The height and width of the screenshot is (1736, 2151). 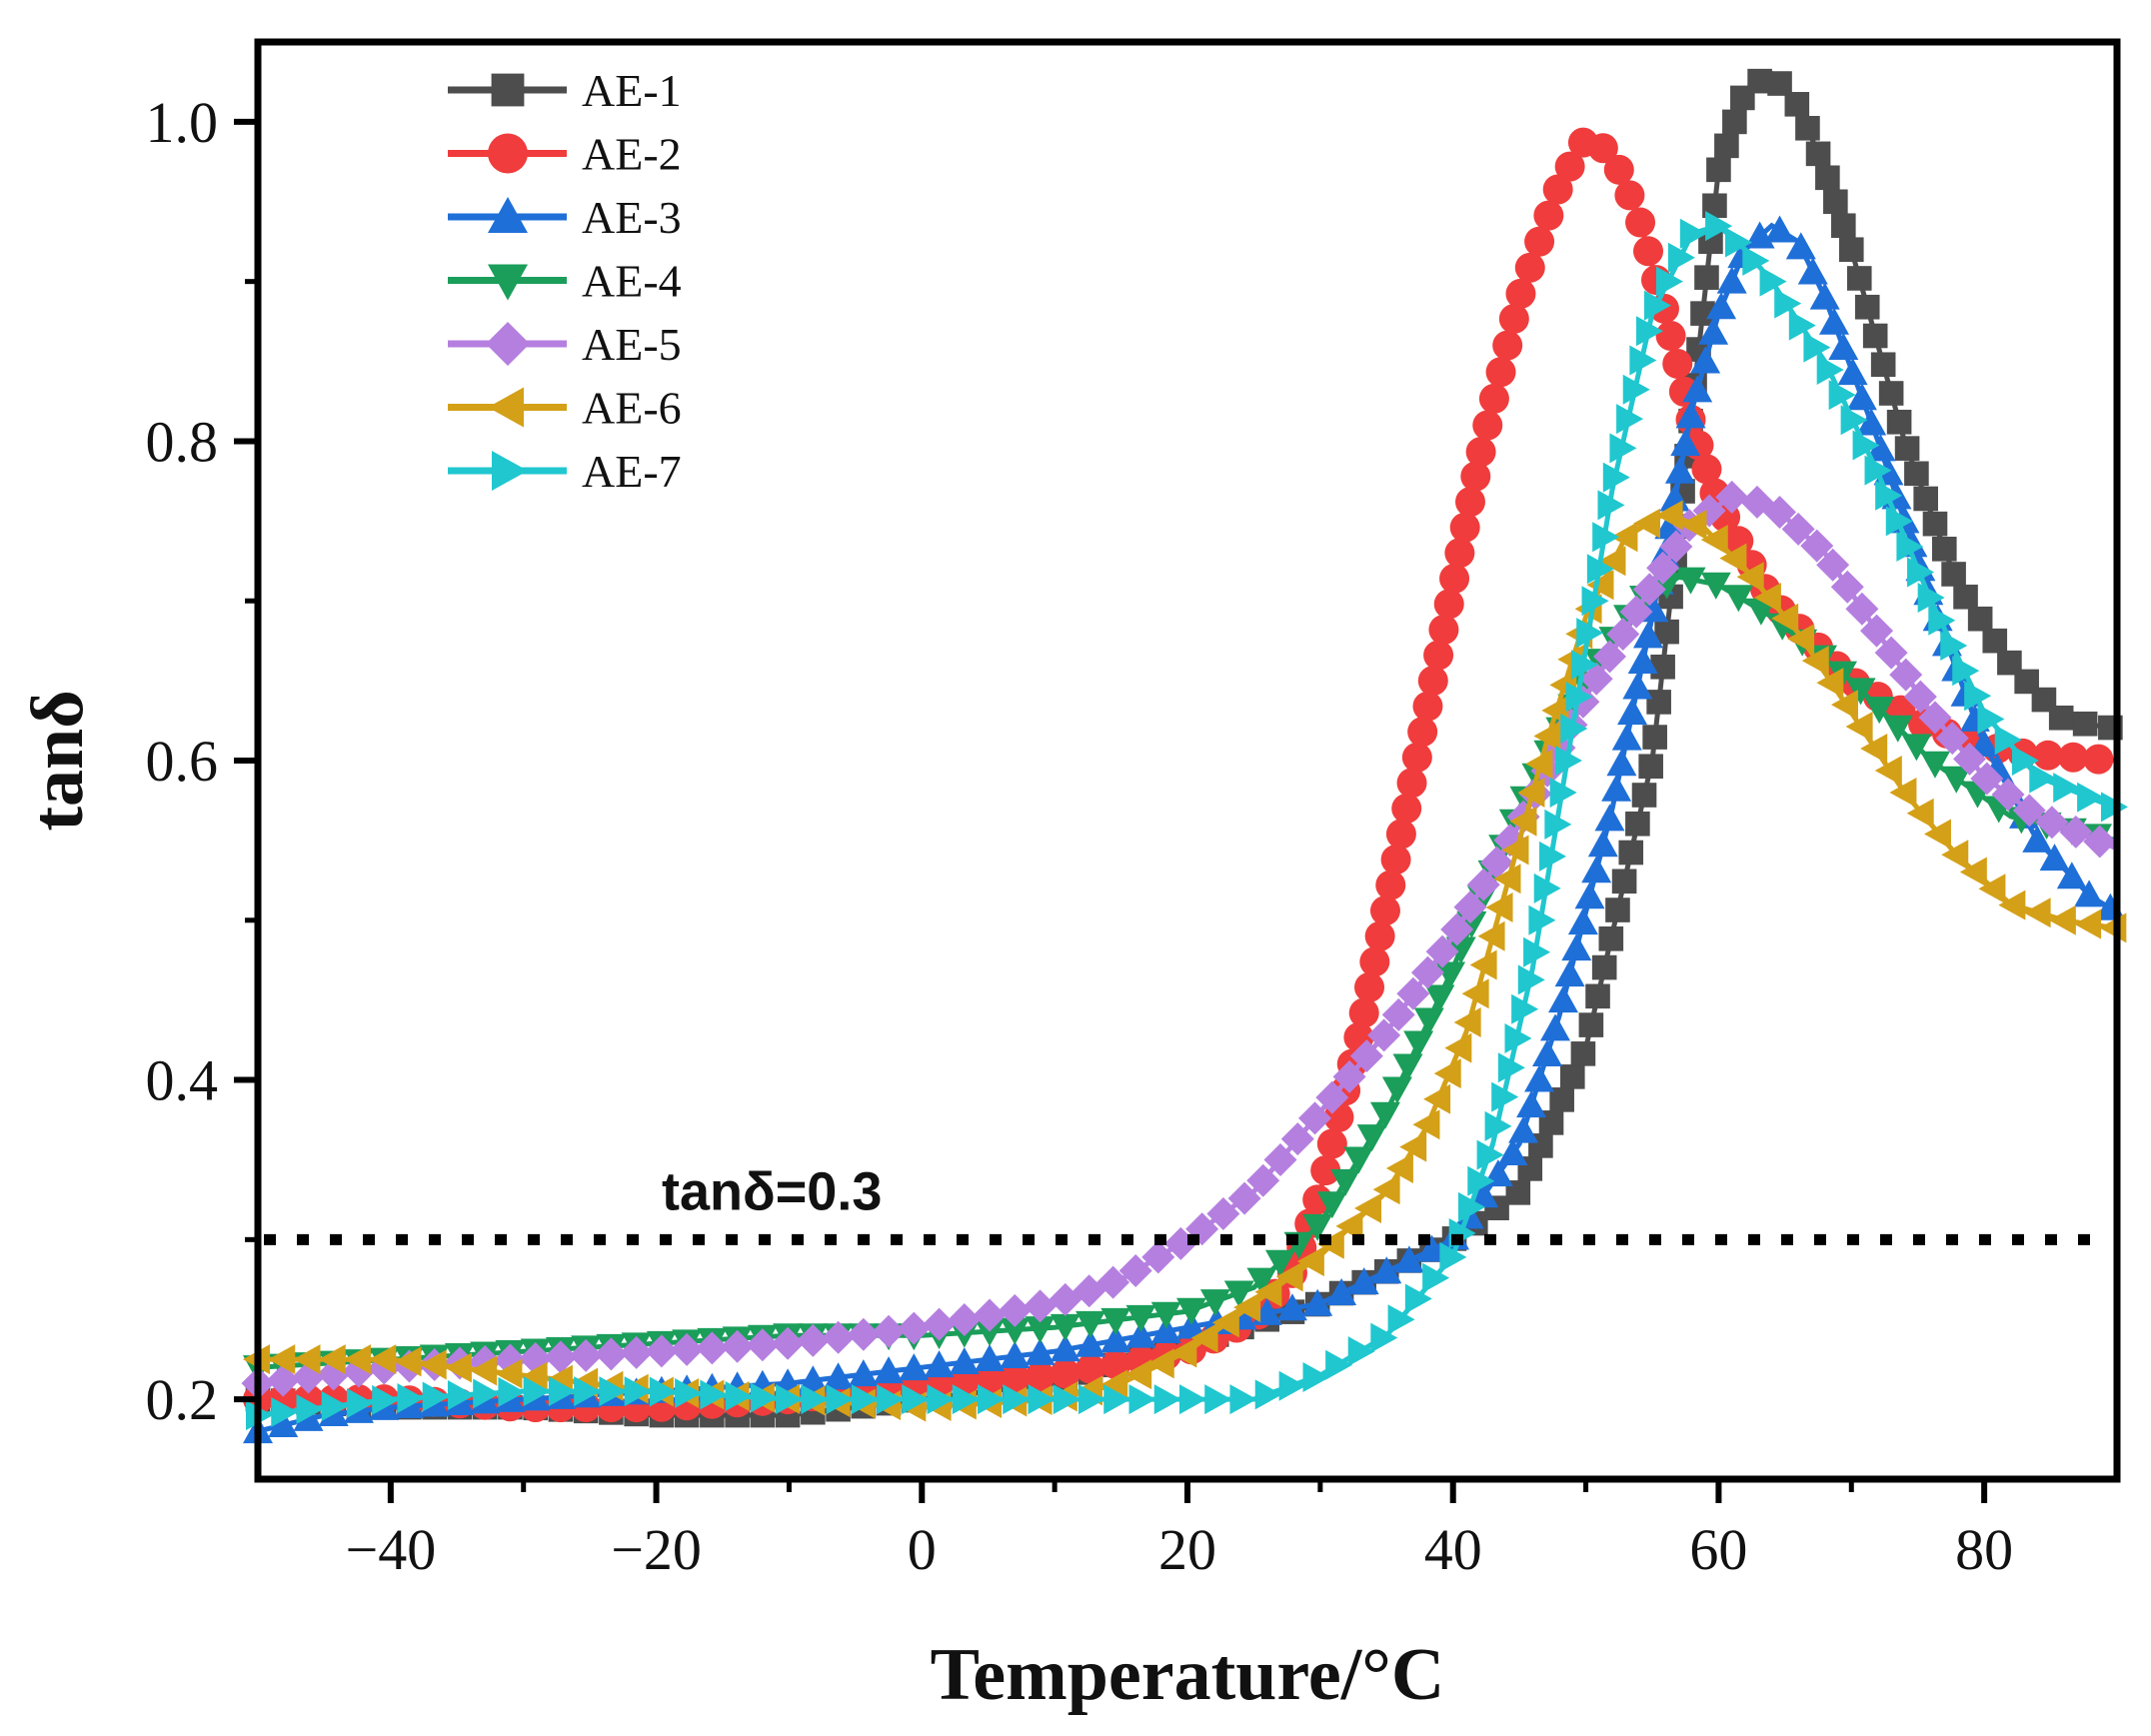 What do you see at coordinates (182, 122) in the screenshot?
I see `y-tick-label: 1.0` at bounding box center [182, 122].